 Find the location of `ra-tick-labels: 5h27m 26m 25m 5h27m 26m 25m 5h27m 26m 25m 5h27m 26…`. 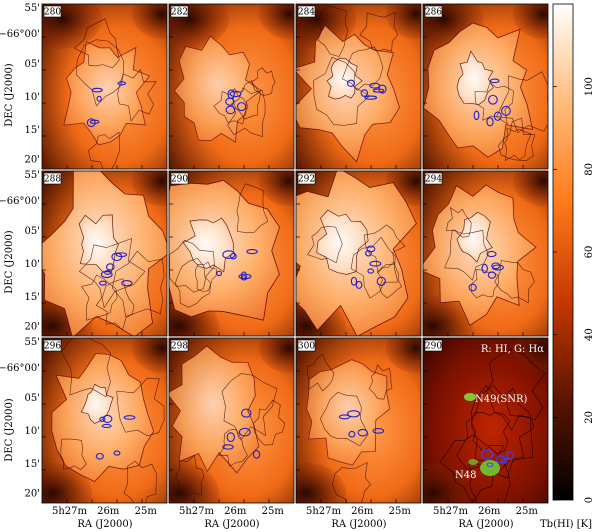

ra-tick-labels: 5h27m 26m 25m 5h27m 26m 25m 5h27m 26m 25m 5h27m 26… is located at coordinates (295, 511).